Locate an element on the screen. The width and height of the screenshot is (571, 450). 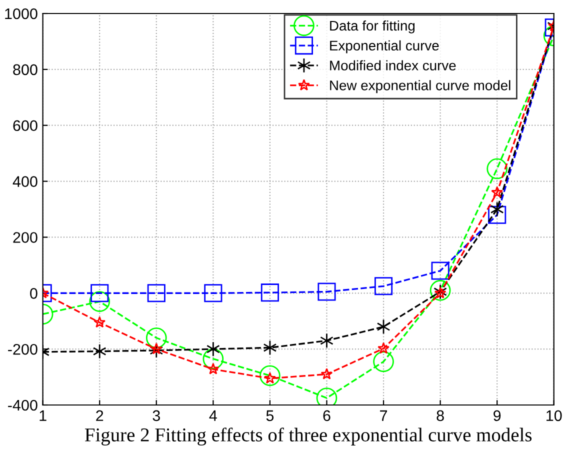
y-tick-label: 1000 is located at coordinates (21, 14).